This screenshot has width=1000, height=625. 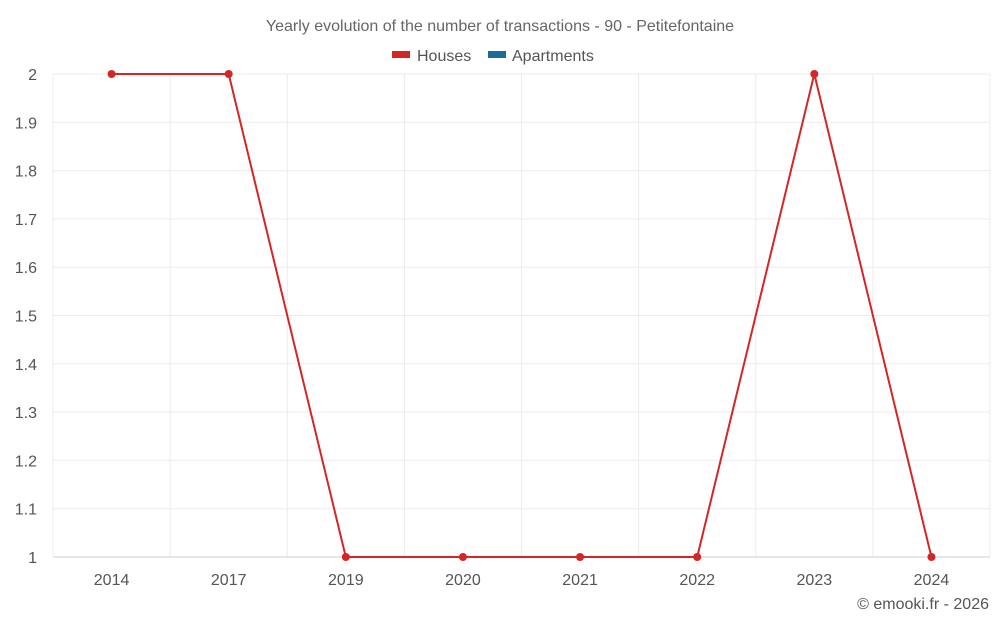 I want to click on y-axis-ticks: 1 1.1 1.2 1.3 1.4 1.5 1.6 1.7 1.8 1.9 2, so click(x=26, y=317).